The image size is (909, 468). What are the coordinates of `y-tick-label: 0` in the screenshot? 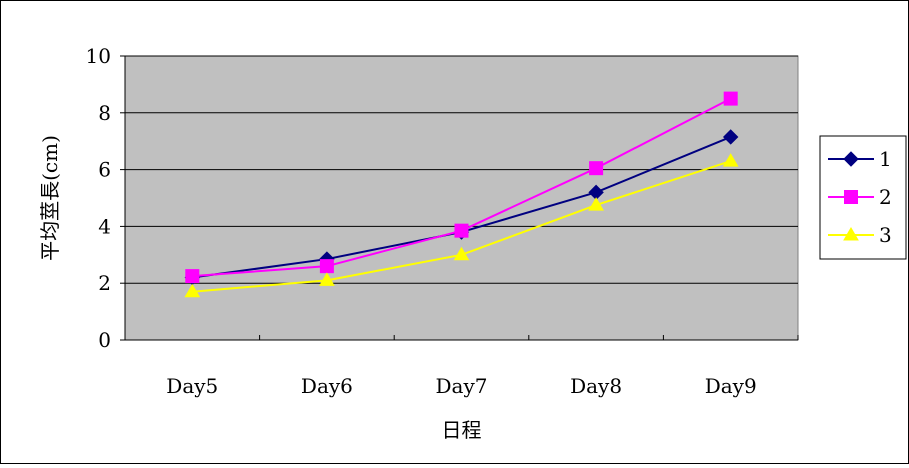 It's located at (104, 340).